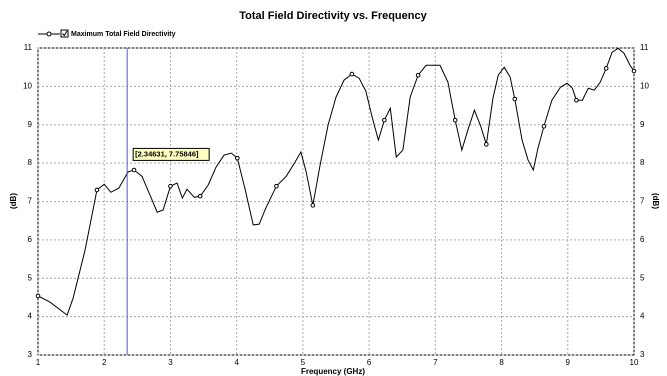 The height and width of the screenshot is (376, 667). What do you see at coordinates (28, 47) in the screenshot?
I see `y-tick-label: 11` at bounding box center [28, 47].